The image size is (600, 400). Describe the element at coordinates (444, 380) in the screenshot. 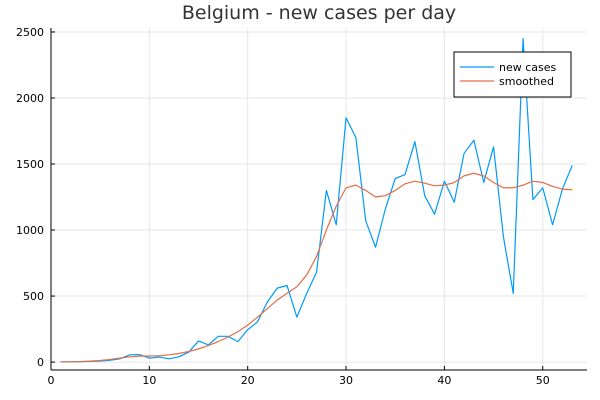

I see `x-tick-label: 40` at that location.